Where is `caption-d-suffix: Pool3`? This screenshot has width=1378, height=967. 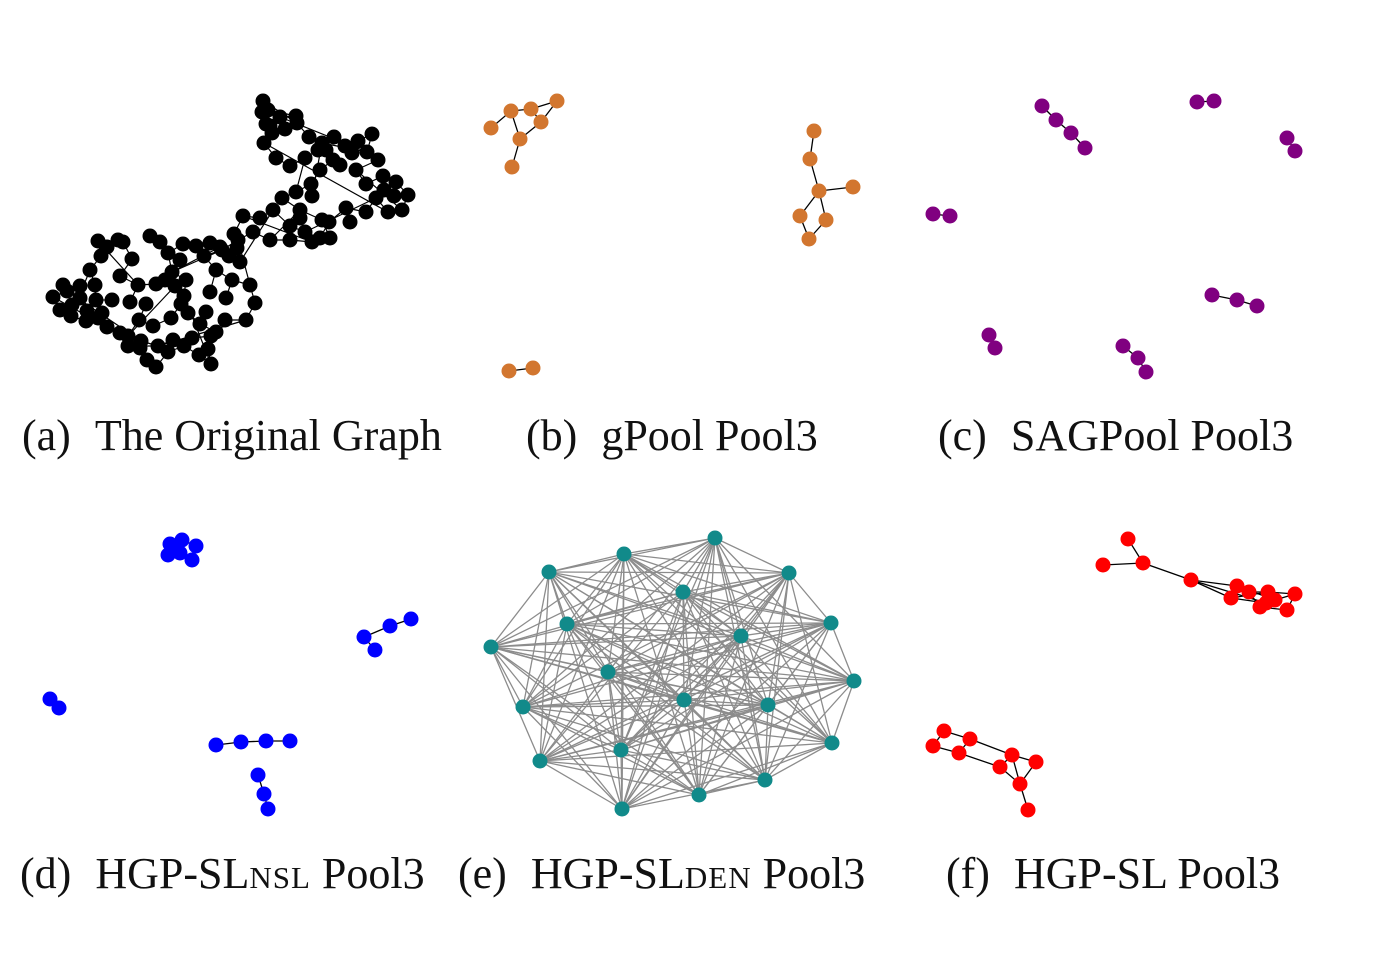 caption-d-suffix: Pool3 is located at coordinates (367, 873).